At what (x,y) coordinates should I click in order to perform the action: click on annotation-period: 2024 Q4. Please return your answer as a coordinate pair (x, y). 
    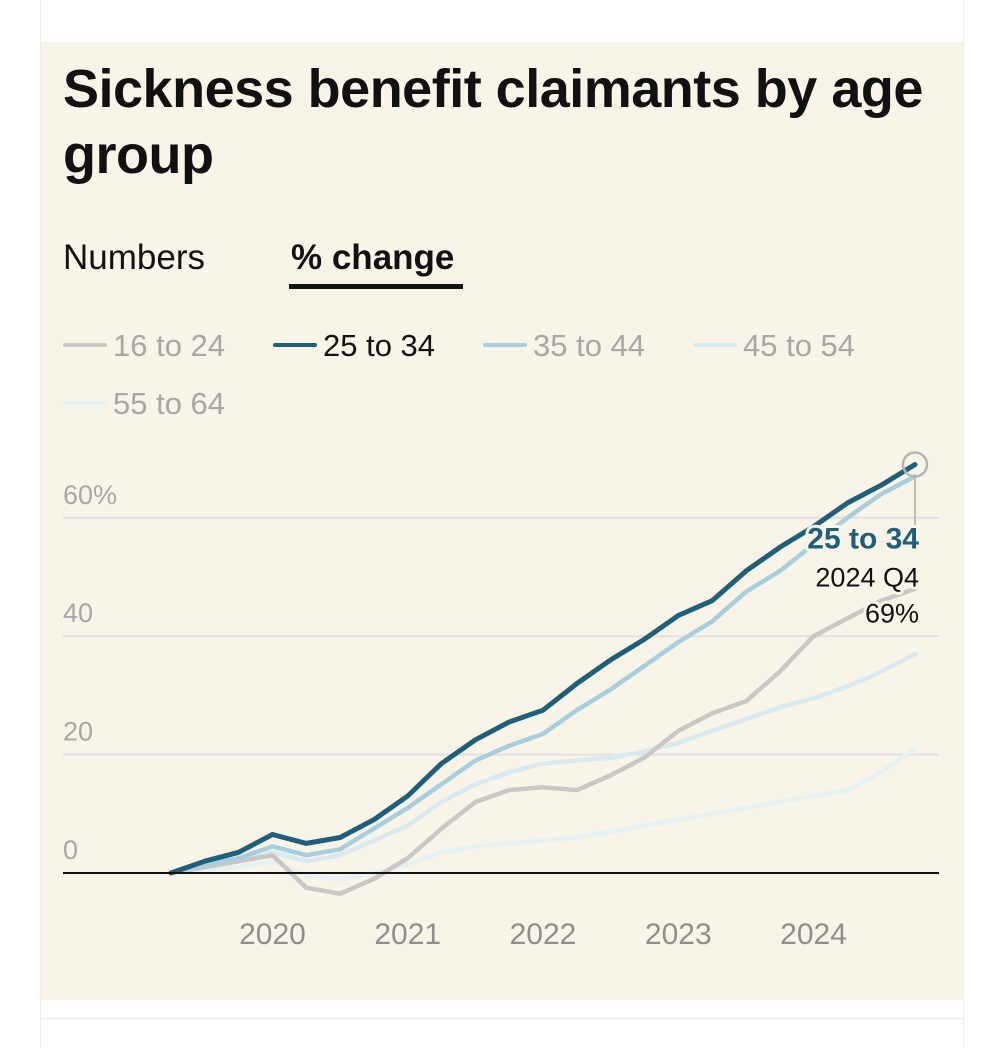
    Looking at the image, I should click on (867, 578).